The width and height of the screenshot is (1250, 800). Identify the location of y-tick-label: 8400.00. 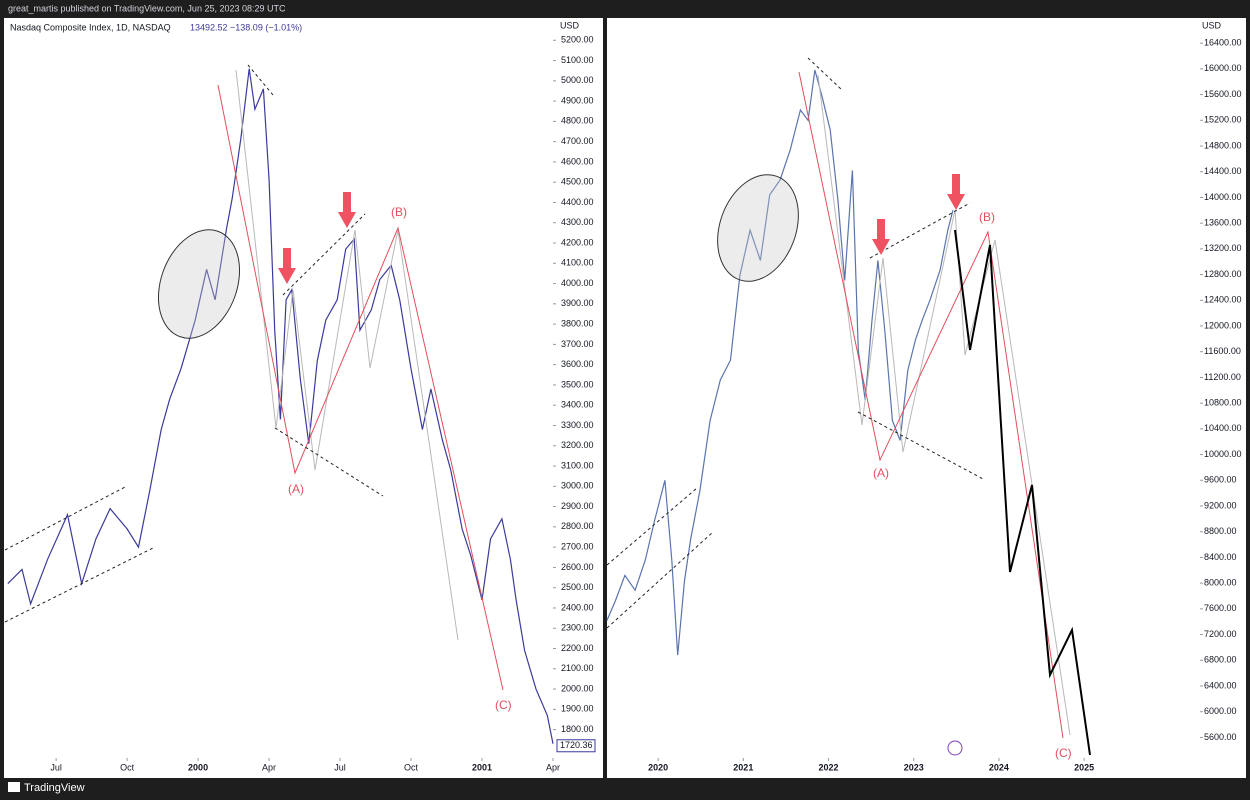
(1220, 557).